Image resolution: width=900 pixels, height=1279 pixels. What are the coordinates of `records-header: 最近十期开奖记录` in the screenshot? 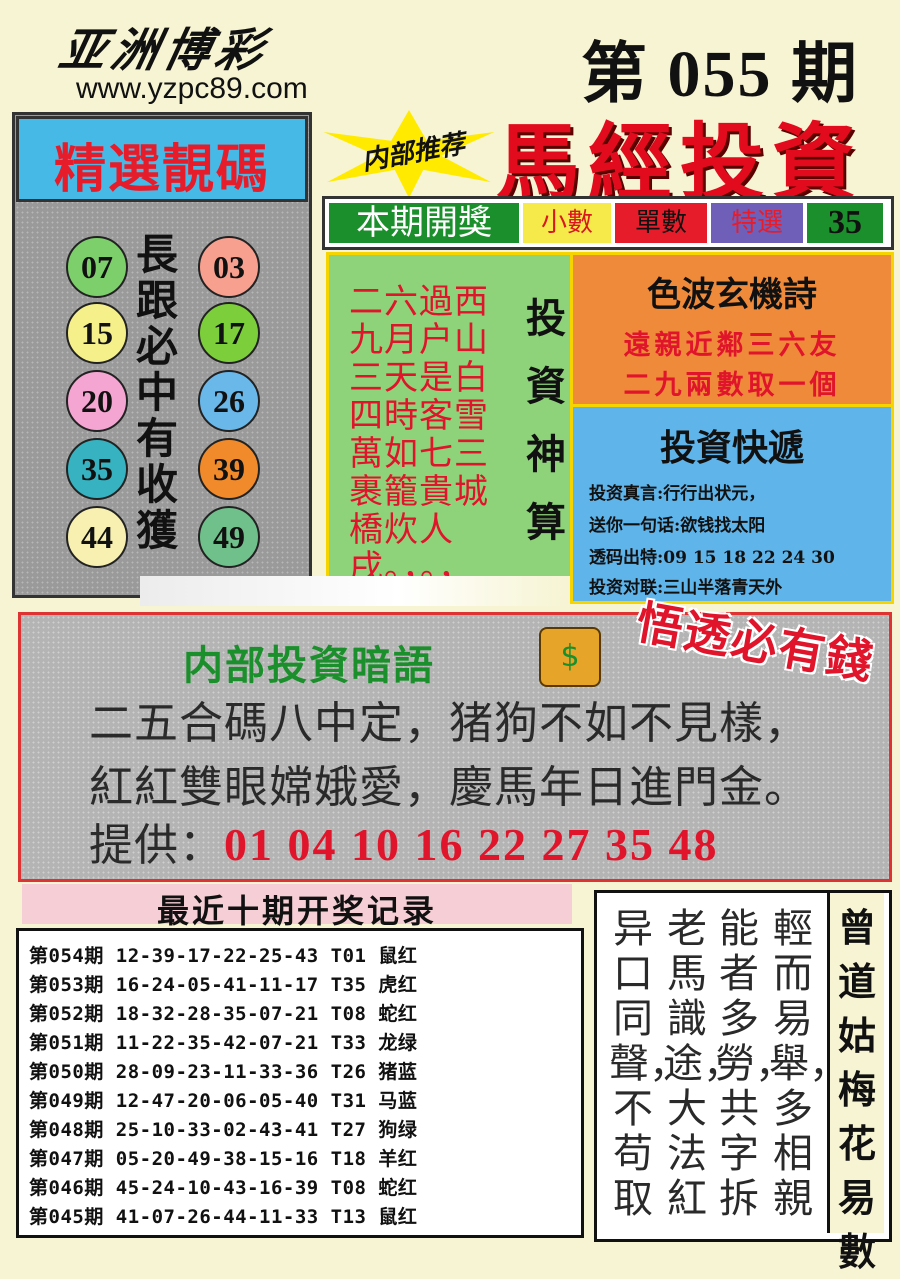 It's located at (297, 907).